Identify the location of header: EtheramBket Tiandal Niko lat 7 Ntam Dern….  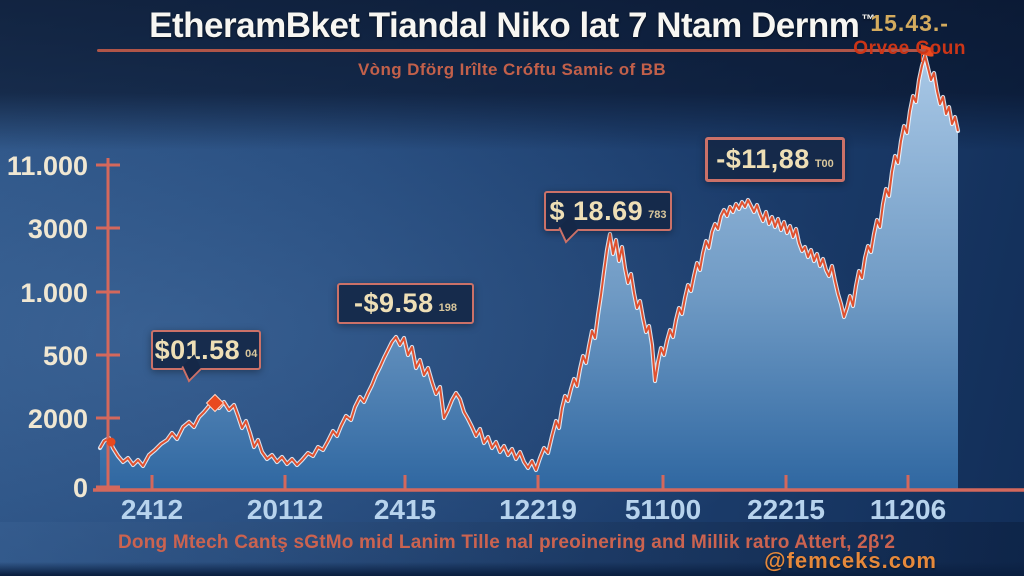
(512, 40).